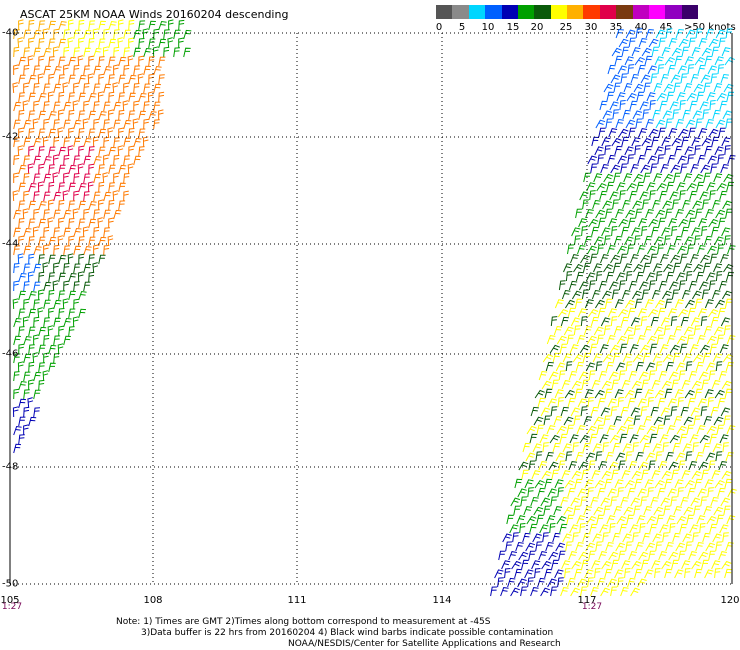 The width and height of the screenshot is (740, 650). What do you see at coordinates (710, 27) in the screenshot?
I see `legend-label: >50 knots` at bounding box center [710, 27].